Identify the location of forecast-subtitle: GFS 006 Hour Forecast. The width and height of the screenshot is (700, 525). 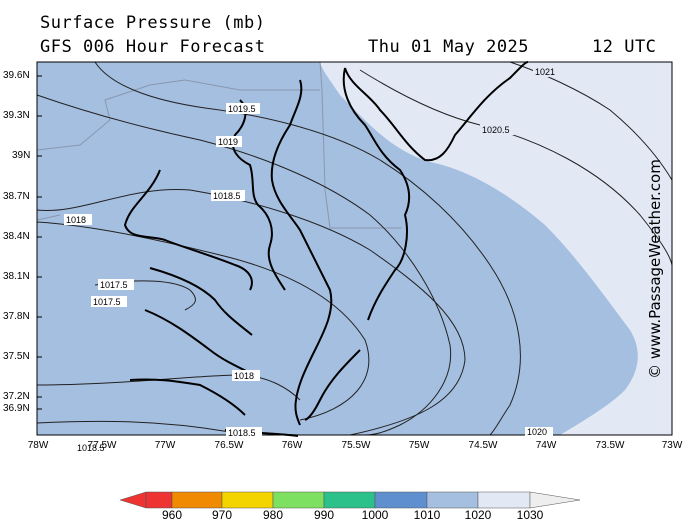
(153, 47).